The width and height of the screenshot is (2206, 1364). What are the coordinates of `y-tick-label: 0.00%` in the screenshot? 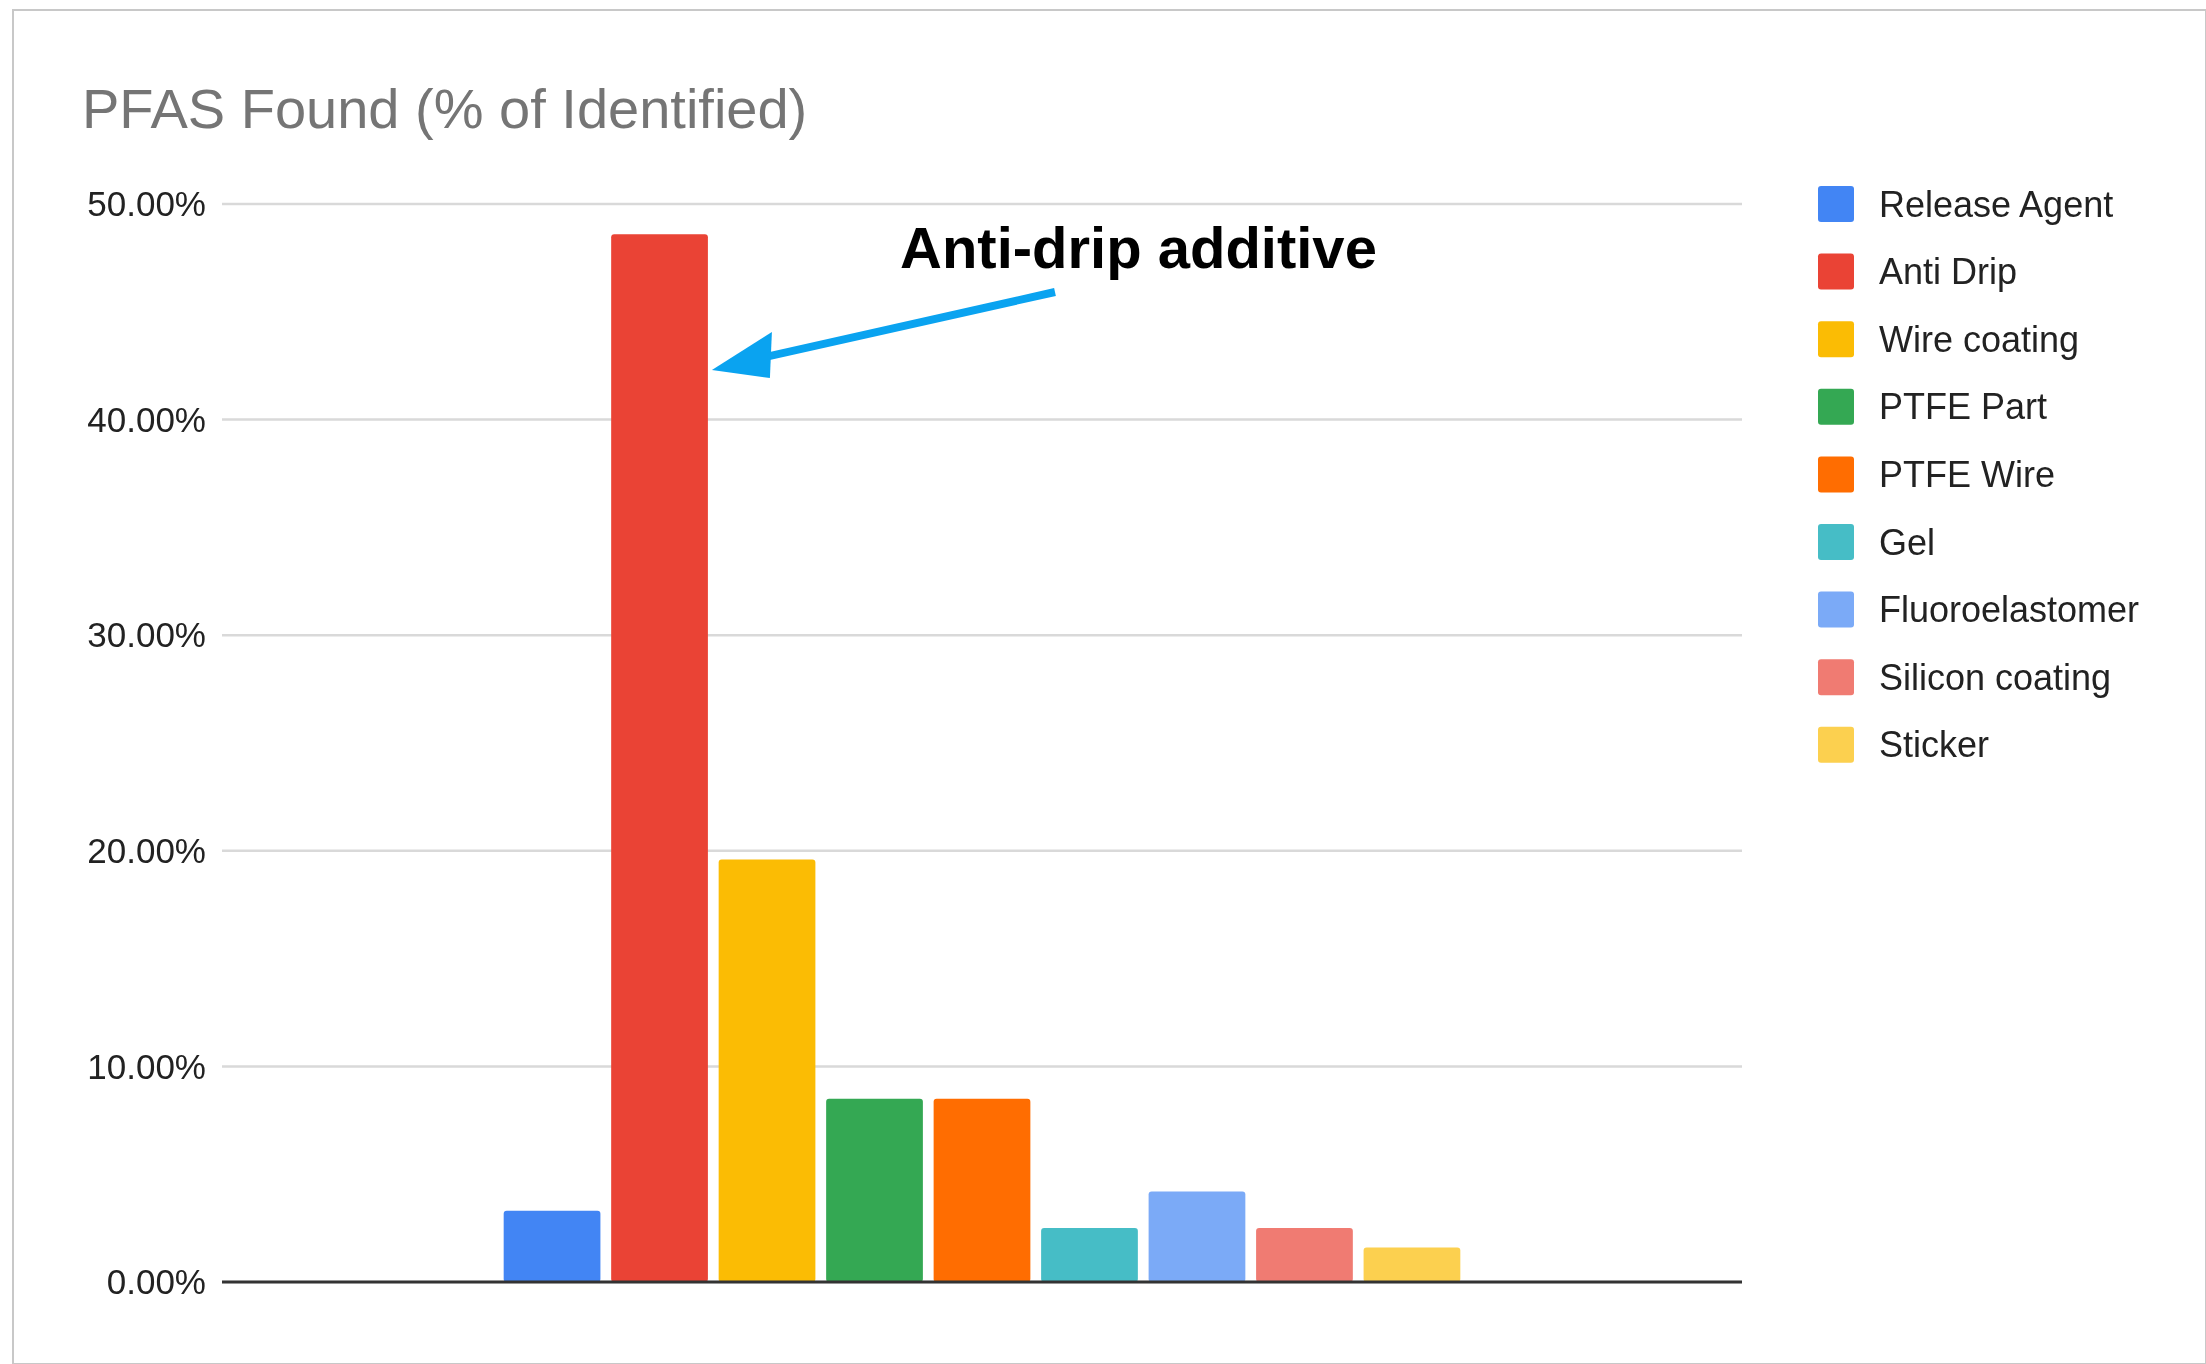 It's located at (156, 1282).